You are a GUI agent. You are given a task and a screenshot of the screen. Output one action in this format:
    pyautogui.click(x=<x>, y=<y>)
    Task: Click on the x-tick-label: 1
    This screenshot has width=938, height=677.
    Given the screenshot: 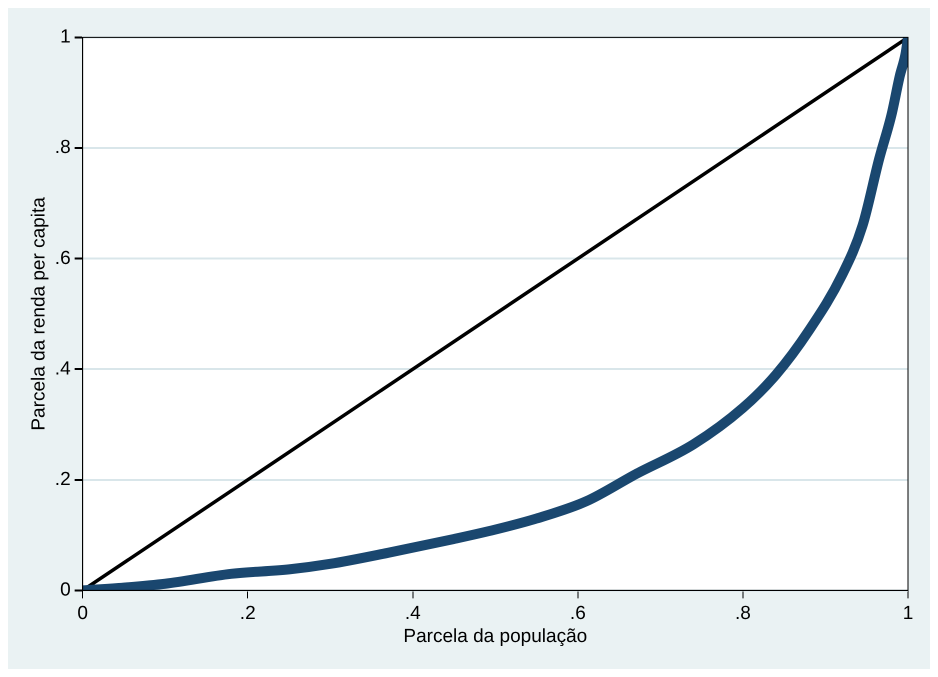 What is the action you would take?
    pyautogui.click(x=908, y=613)
    